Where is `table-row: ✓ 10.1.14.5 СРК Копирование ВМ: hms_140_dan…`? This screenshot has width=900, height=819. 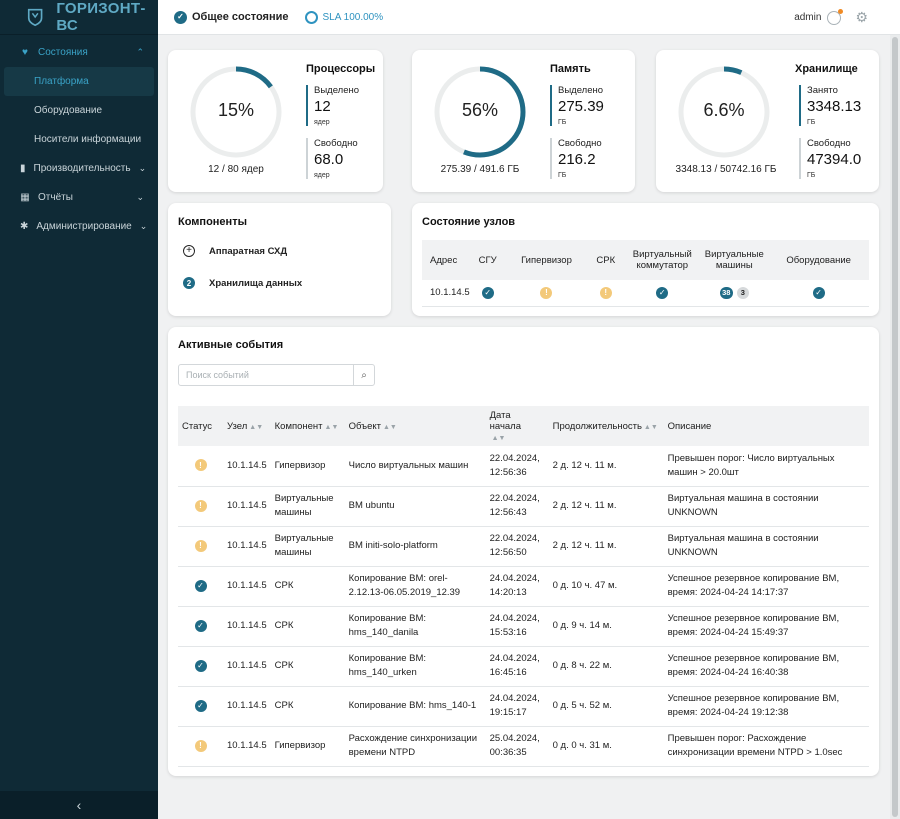 table-row: ✓ 10.1.14.5 СРК Копирование ВМ: hms_140_dan… is located at coordinates (523, 626).